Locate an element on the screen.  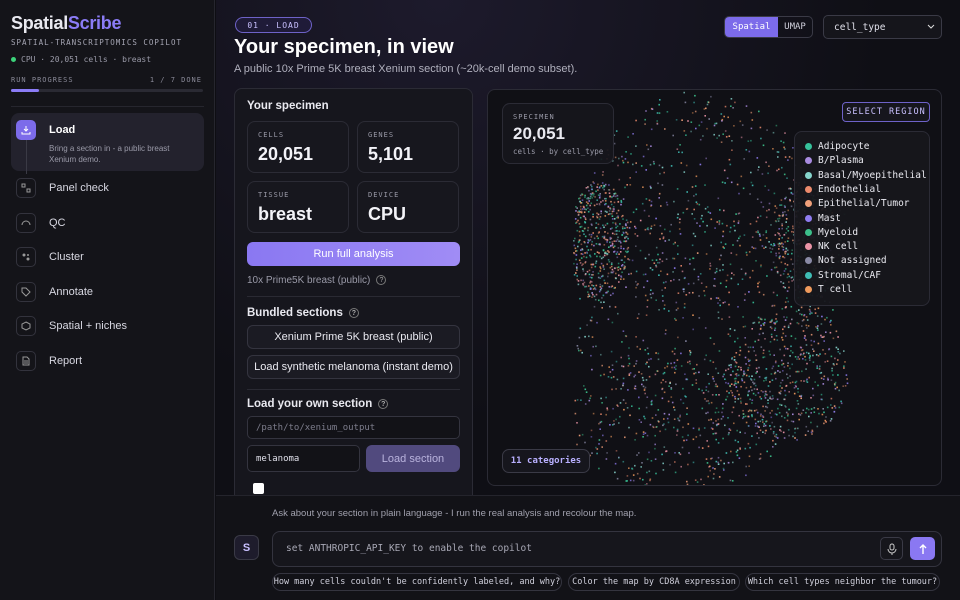
bundled-button: Load synthetic melanoma (instant demo) is located at coordinates (353, 367).